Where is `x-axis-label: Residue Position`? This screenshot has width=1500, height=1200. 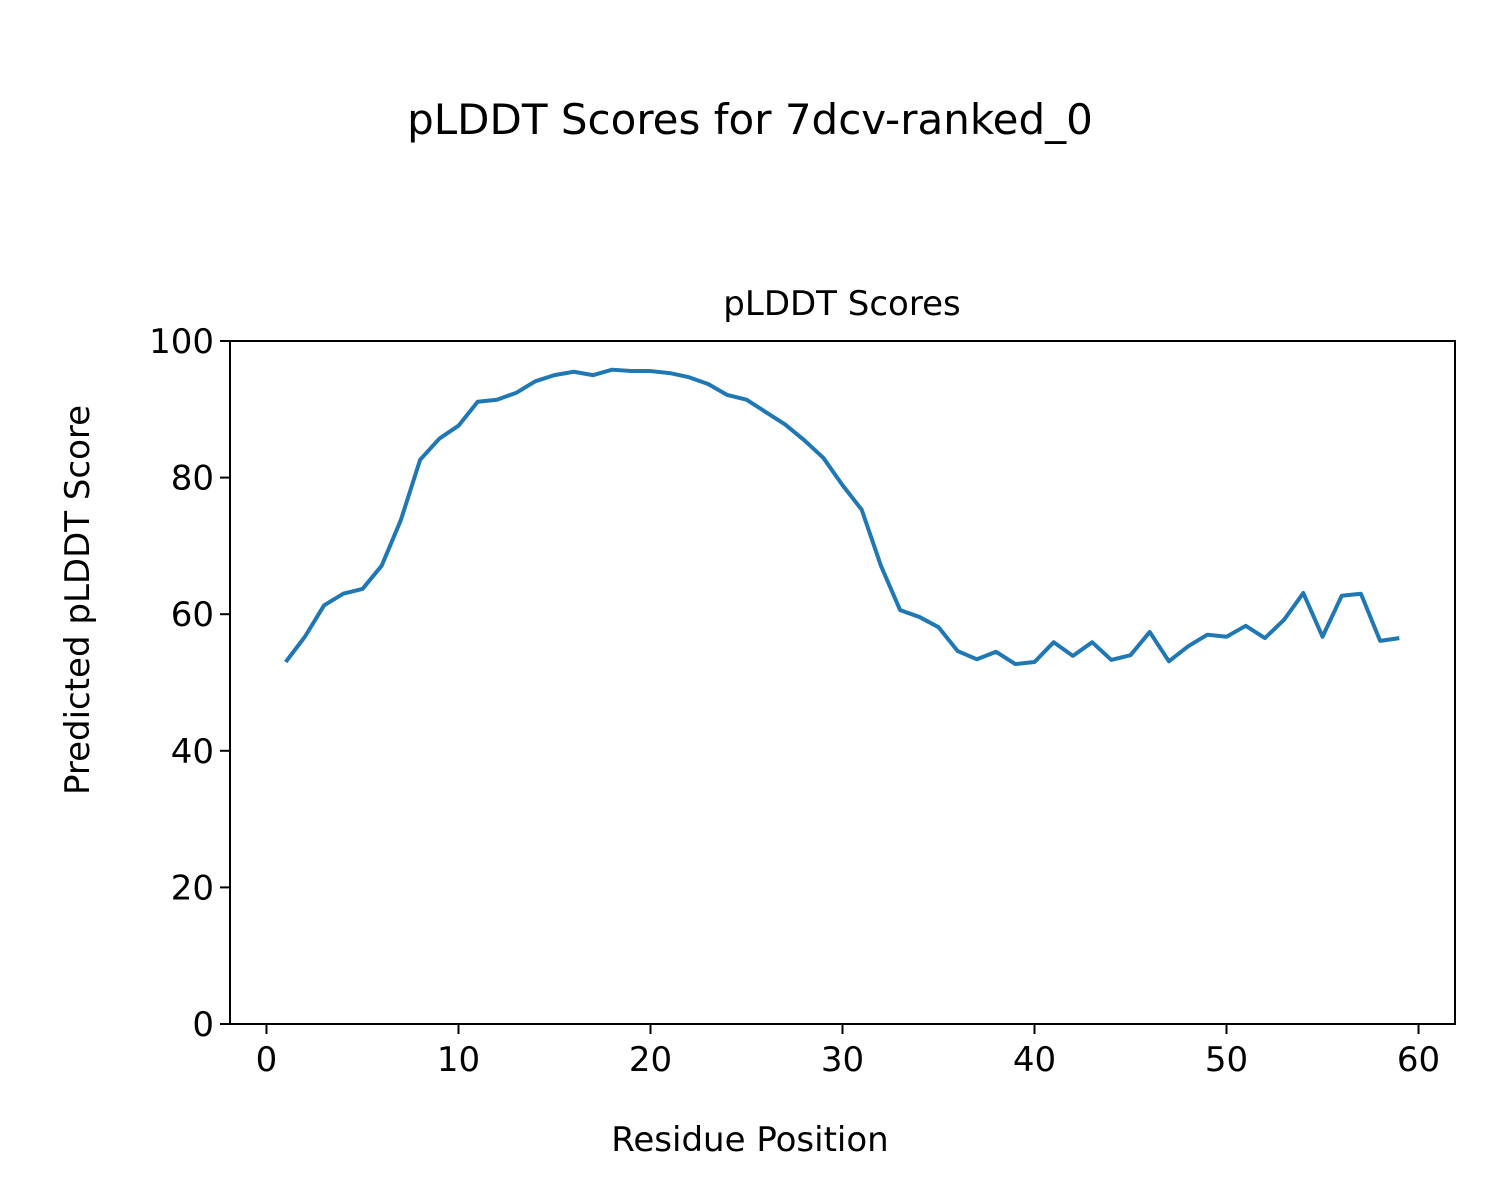
x-axis-label: Residue Position is located at coordinates (749, 1140).